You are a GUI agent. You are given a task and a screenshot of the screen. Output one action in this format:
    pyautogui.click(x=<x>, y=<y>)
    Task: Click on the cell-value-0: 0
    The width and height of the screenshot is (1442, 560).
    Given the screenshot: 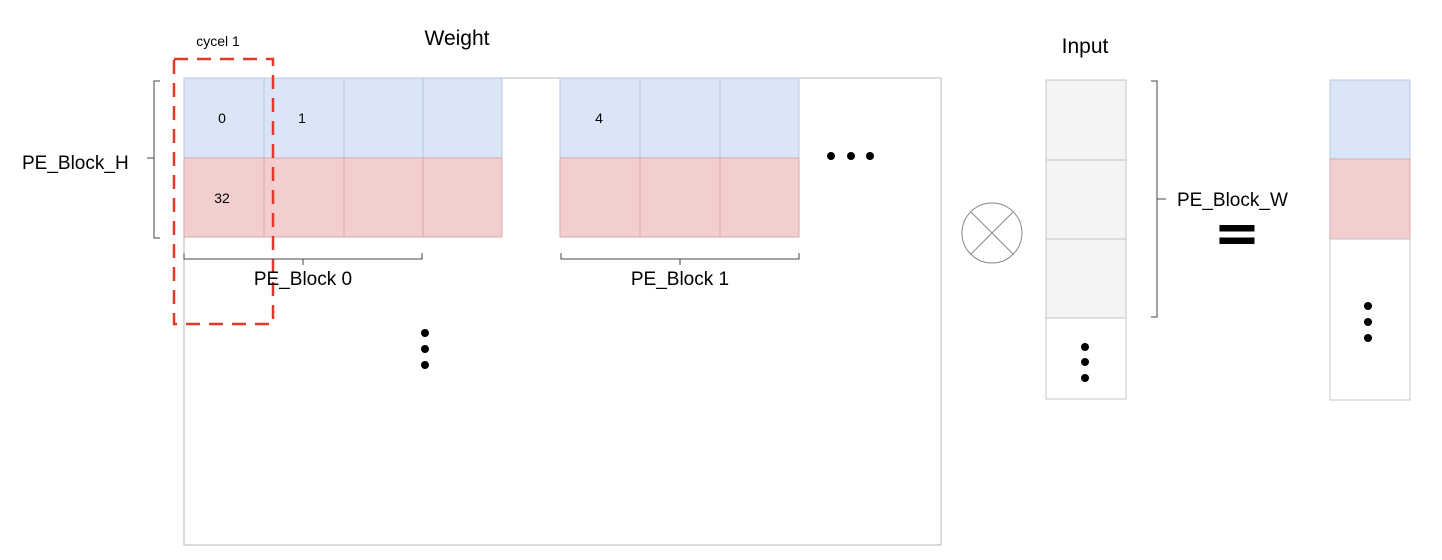 What is the action you would take?
    pyautogui.click(x=222, y=118)
    